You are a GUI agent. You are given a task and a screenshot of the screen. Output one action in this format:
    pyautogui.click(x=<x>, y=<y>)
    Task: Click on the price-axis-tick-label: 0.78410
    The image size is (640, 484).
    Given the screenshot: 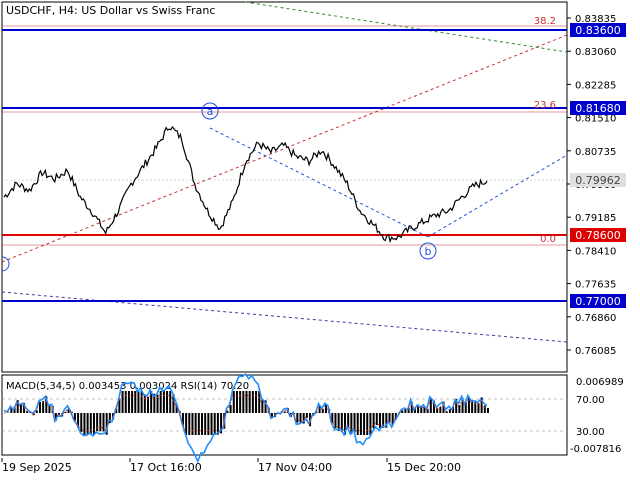 What is the action you would take?
    pyautogui.click(x=595, y=251)
    